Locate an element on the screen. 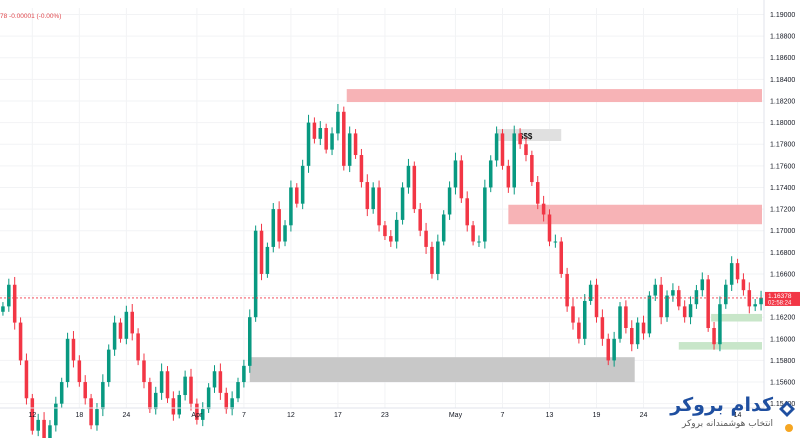  x-tick-label: 17 is located at coordinates (338, 415).